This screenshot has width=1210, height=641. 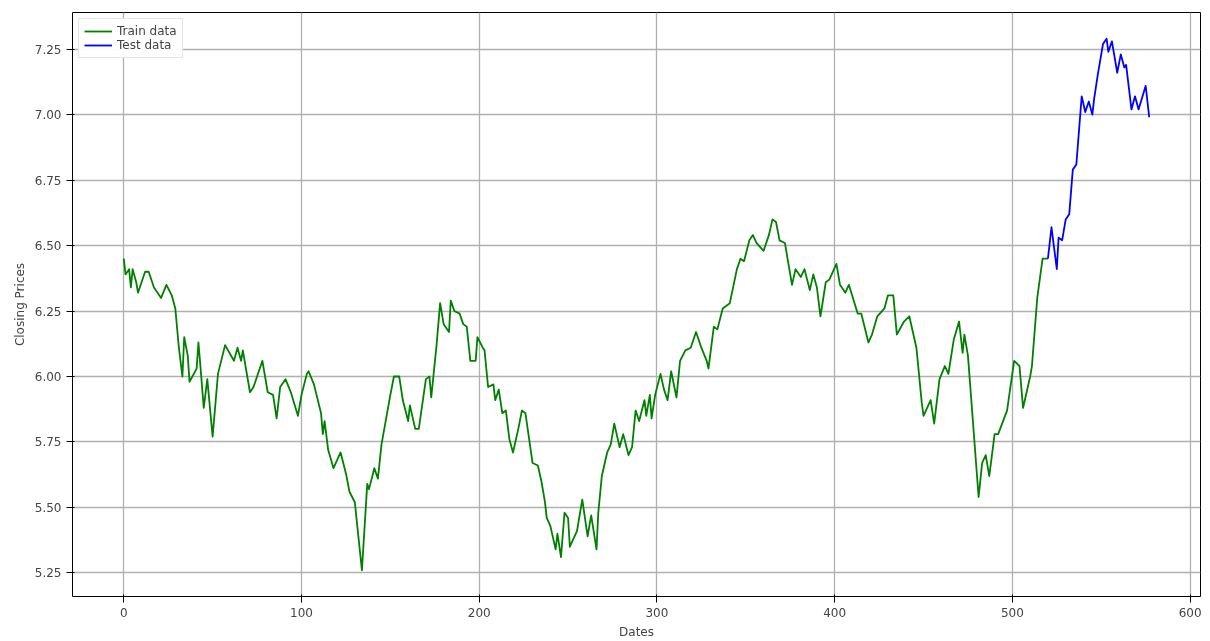 I want to click on x-tick-label: 500, so click(x=1012, y=612).